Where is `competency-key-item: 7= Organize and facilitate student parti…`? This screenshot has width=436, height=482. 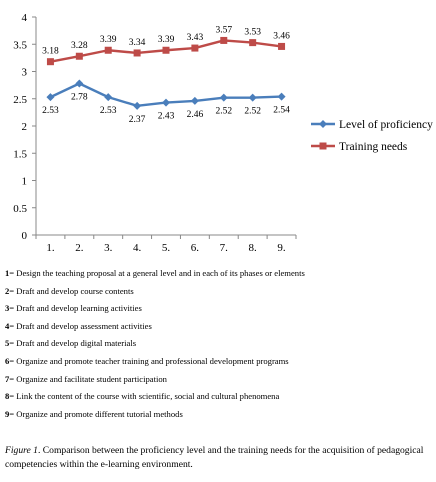
competency-key-item: 7= Organize and facilitate student parti… is located at coordinates (219, 380).